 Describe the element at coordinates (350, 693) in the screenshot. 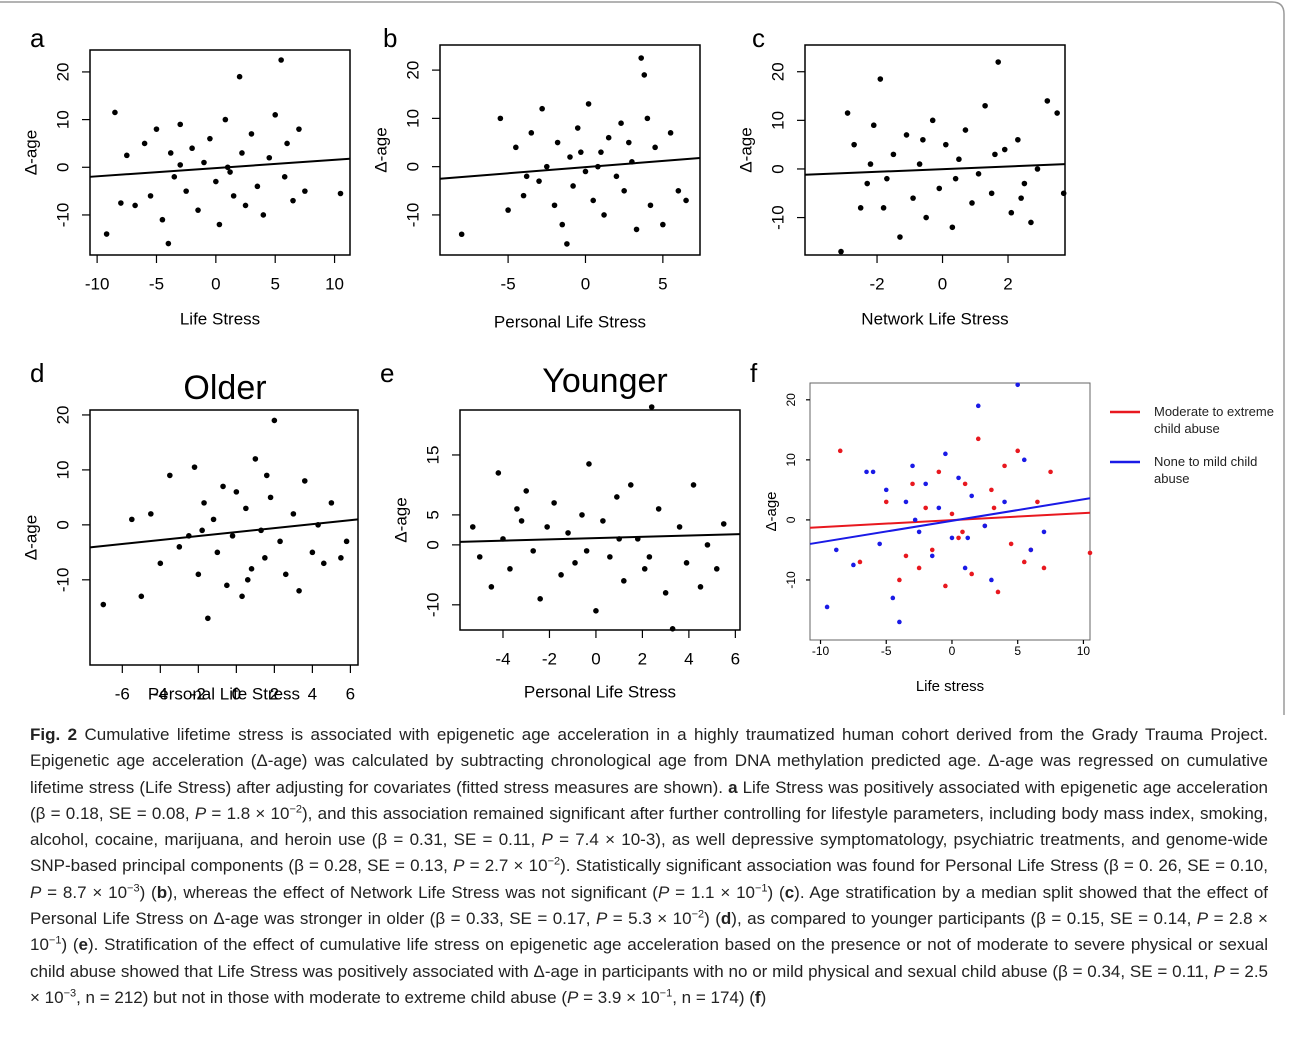

I see `x-tick-label: 6` at that location.